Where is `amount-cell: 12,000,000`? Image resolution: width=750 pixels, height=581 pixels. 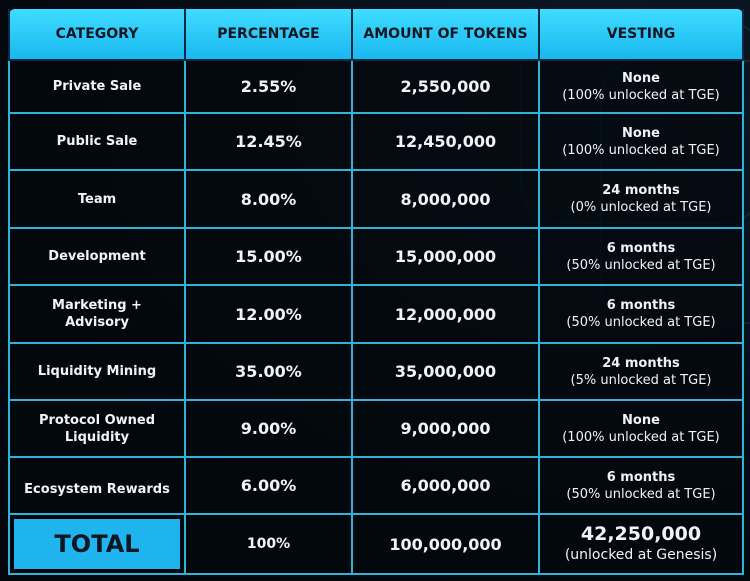
amount-cell: 12,000,000 is located at coordinates (445, 314).